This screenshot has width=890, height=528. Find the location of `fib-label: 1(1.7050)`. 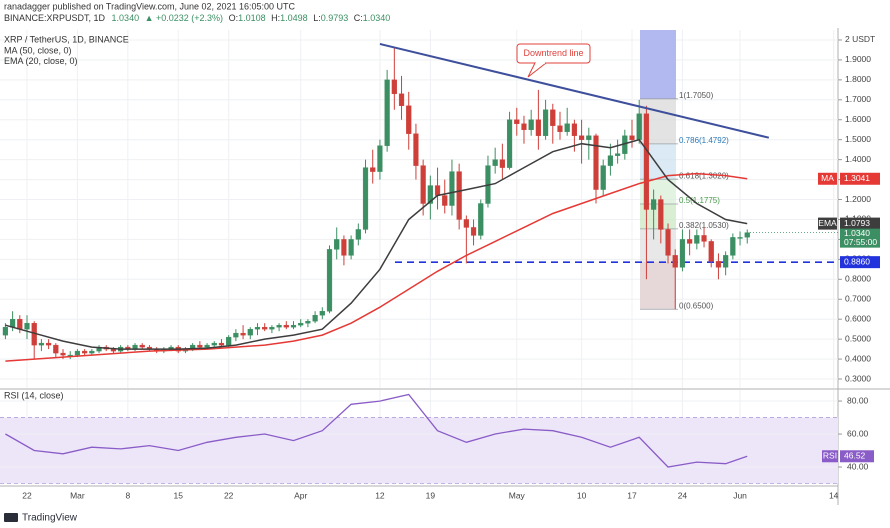

fib-label: 1(1.7050) is located at coordinates (696, 95).